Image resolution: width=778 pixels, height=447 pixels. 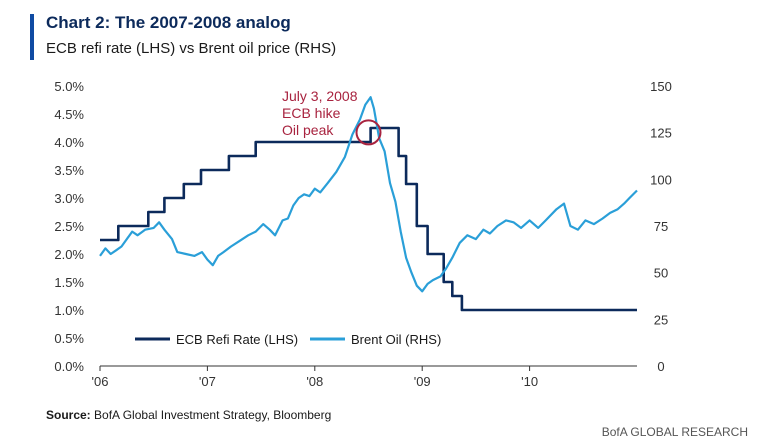 I want to click on source-label: Source:, so click(x=68, y=415).